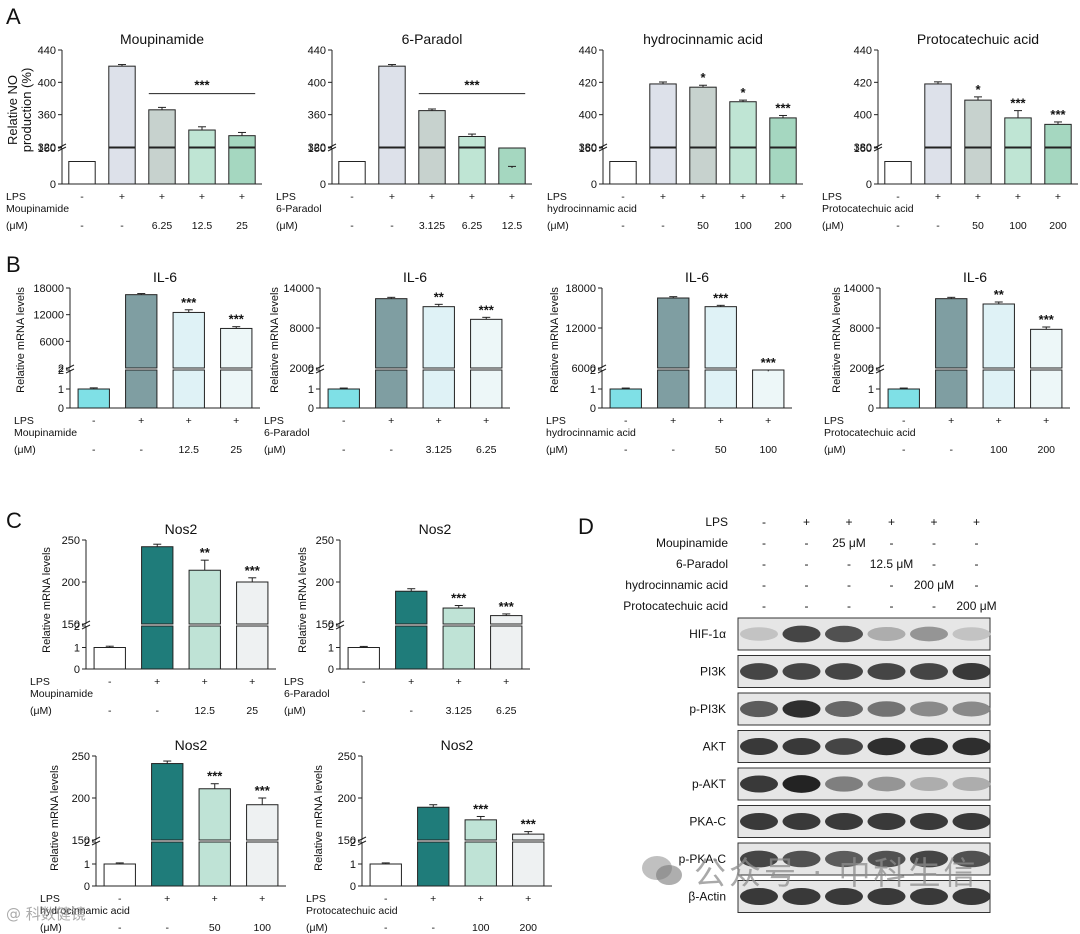  What do you see at coordinates (858, 289) in the screenshot?
I see `y-tick-label: 14000` at bounding box center [858, 289].